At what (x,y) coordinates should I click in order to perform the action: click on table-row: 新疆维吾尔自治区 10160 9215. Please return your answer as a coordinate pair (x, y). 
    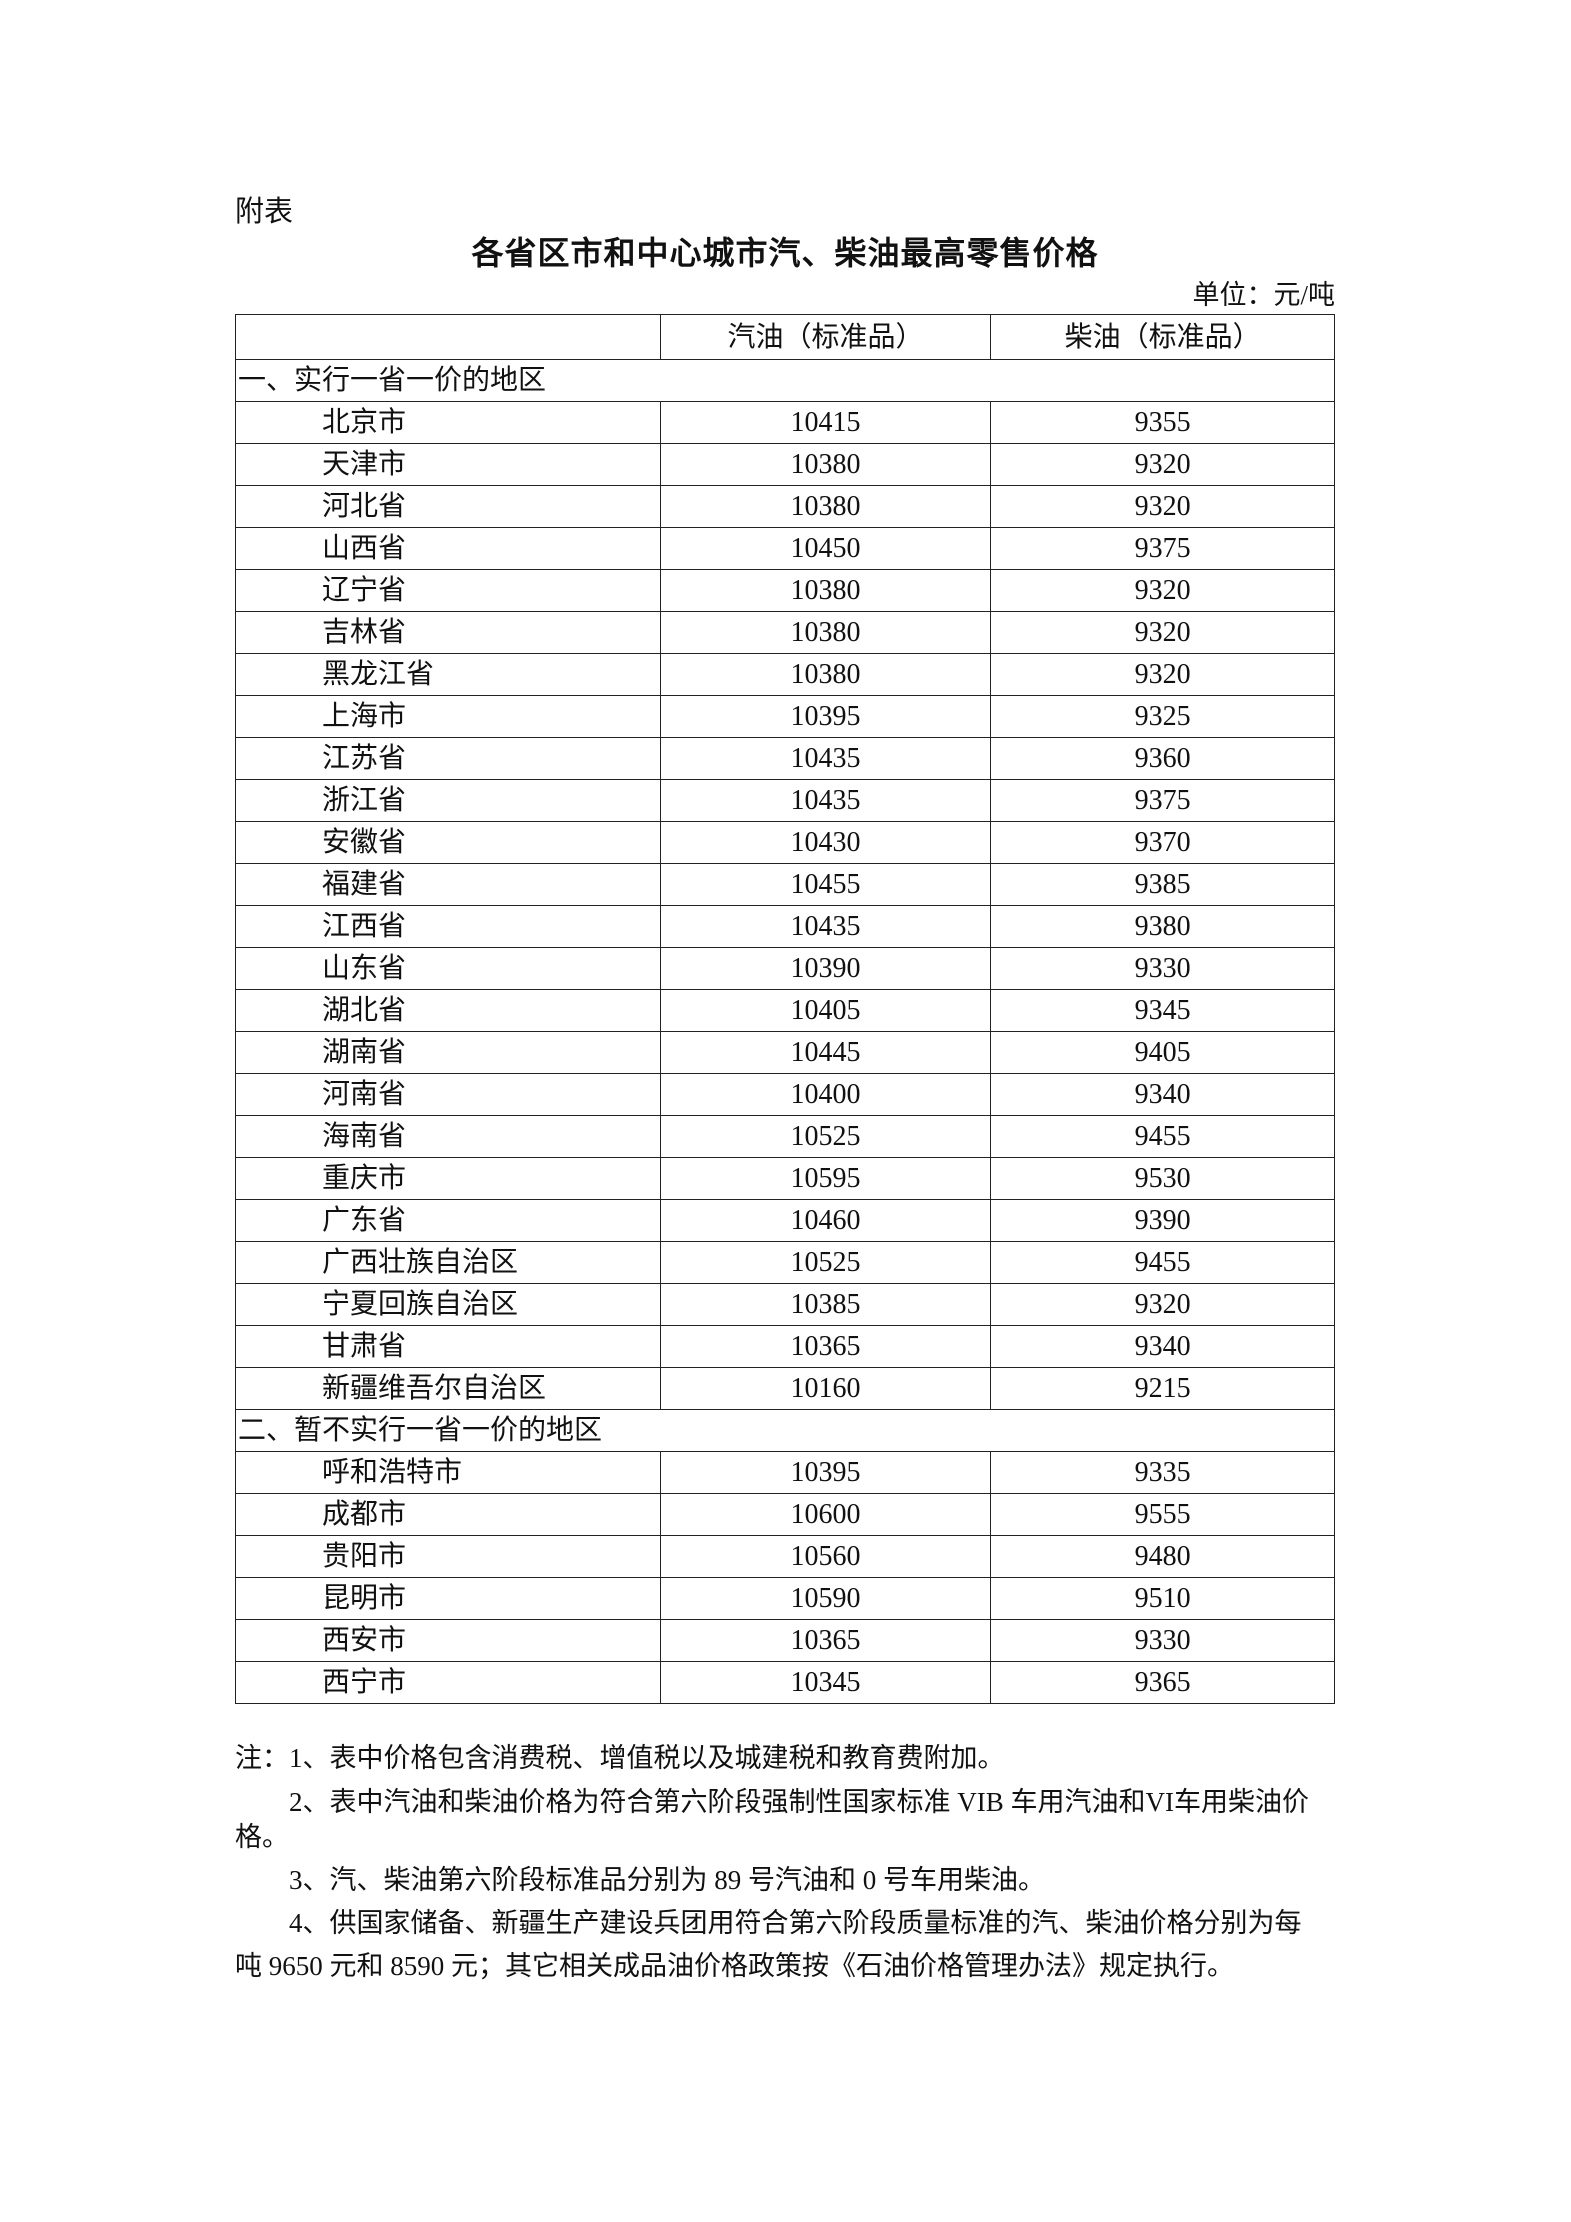
    Looking at the image, I should click on (785, 1388).